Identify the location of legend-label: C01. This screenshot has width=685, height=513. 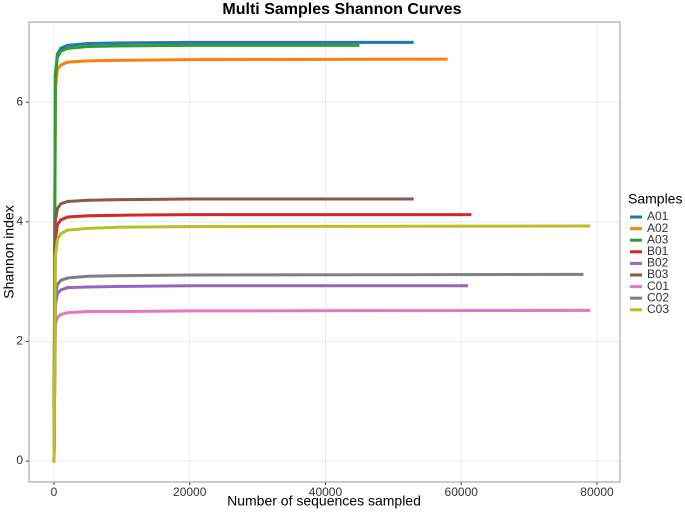
(658, 286).